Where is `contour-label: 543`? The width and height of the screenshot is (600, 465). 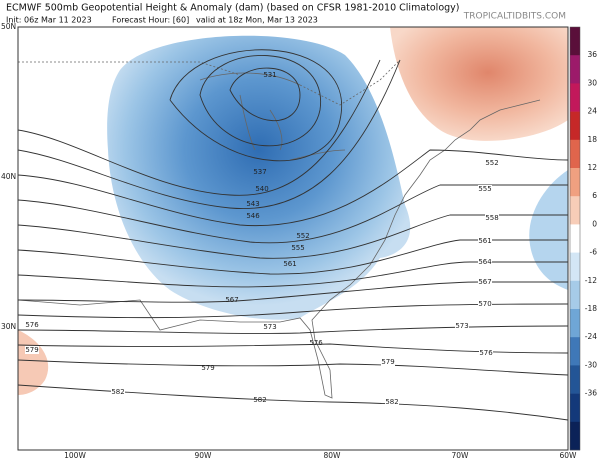
contour-label: 543 is located at coordinates (252, 204).